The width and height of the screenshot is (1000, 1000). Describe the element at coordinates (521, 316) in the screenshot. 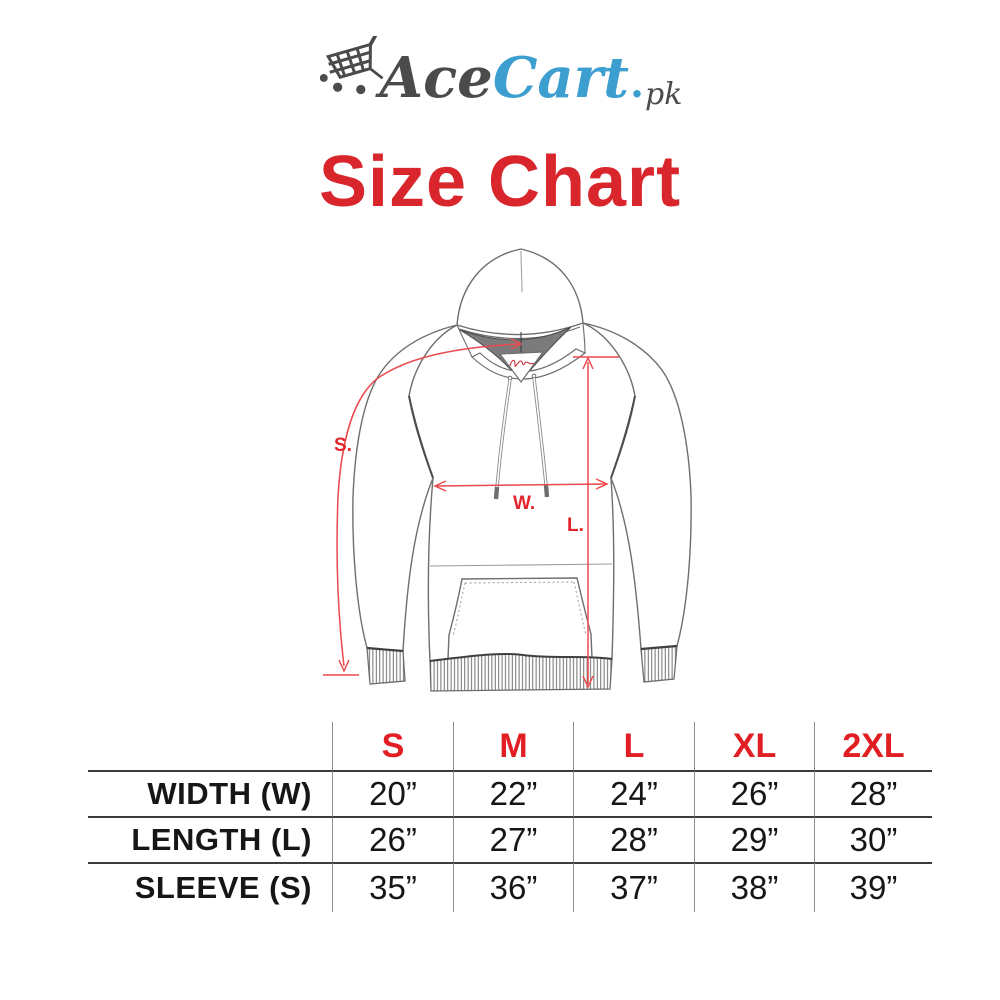

I see `hood` at that location.